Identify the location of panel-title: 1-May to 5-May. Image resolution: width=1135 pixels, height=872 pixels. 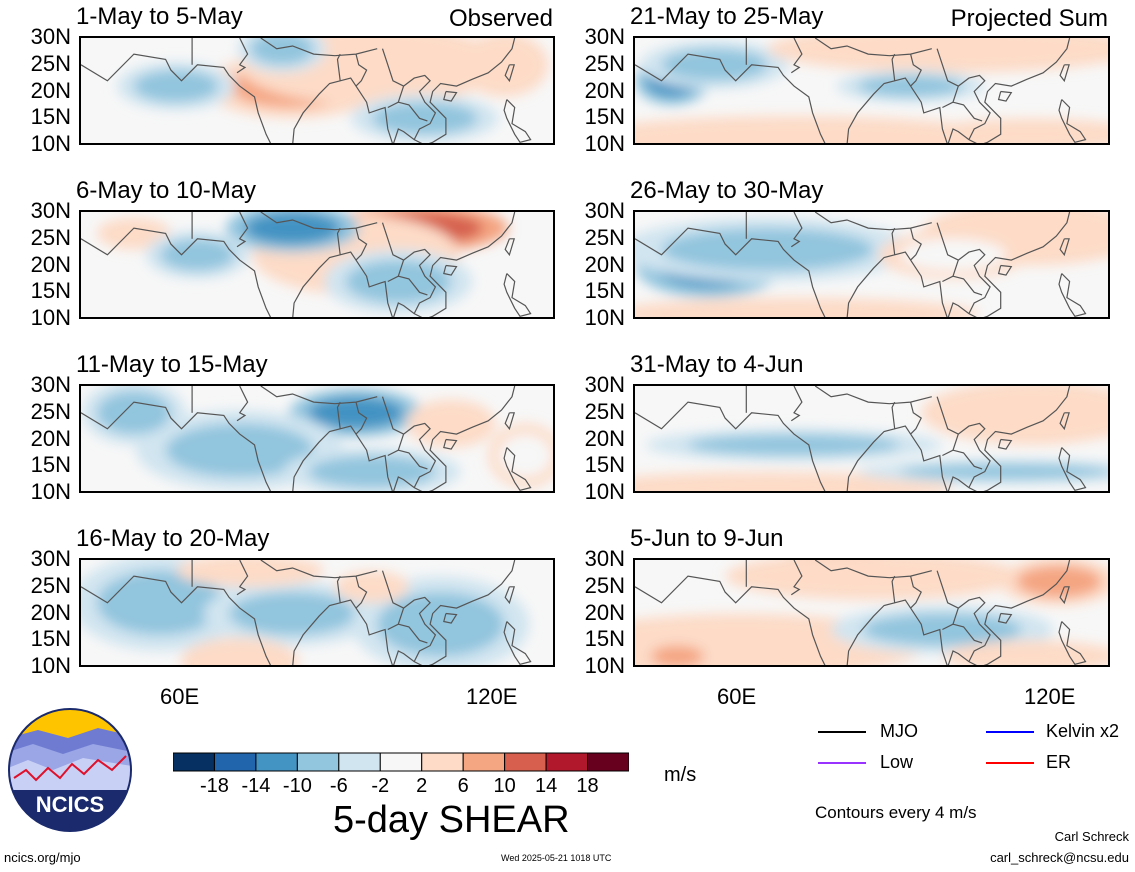
(159, 16).